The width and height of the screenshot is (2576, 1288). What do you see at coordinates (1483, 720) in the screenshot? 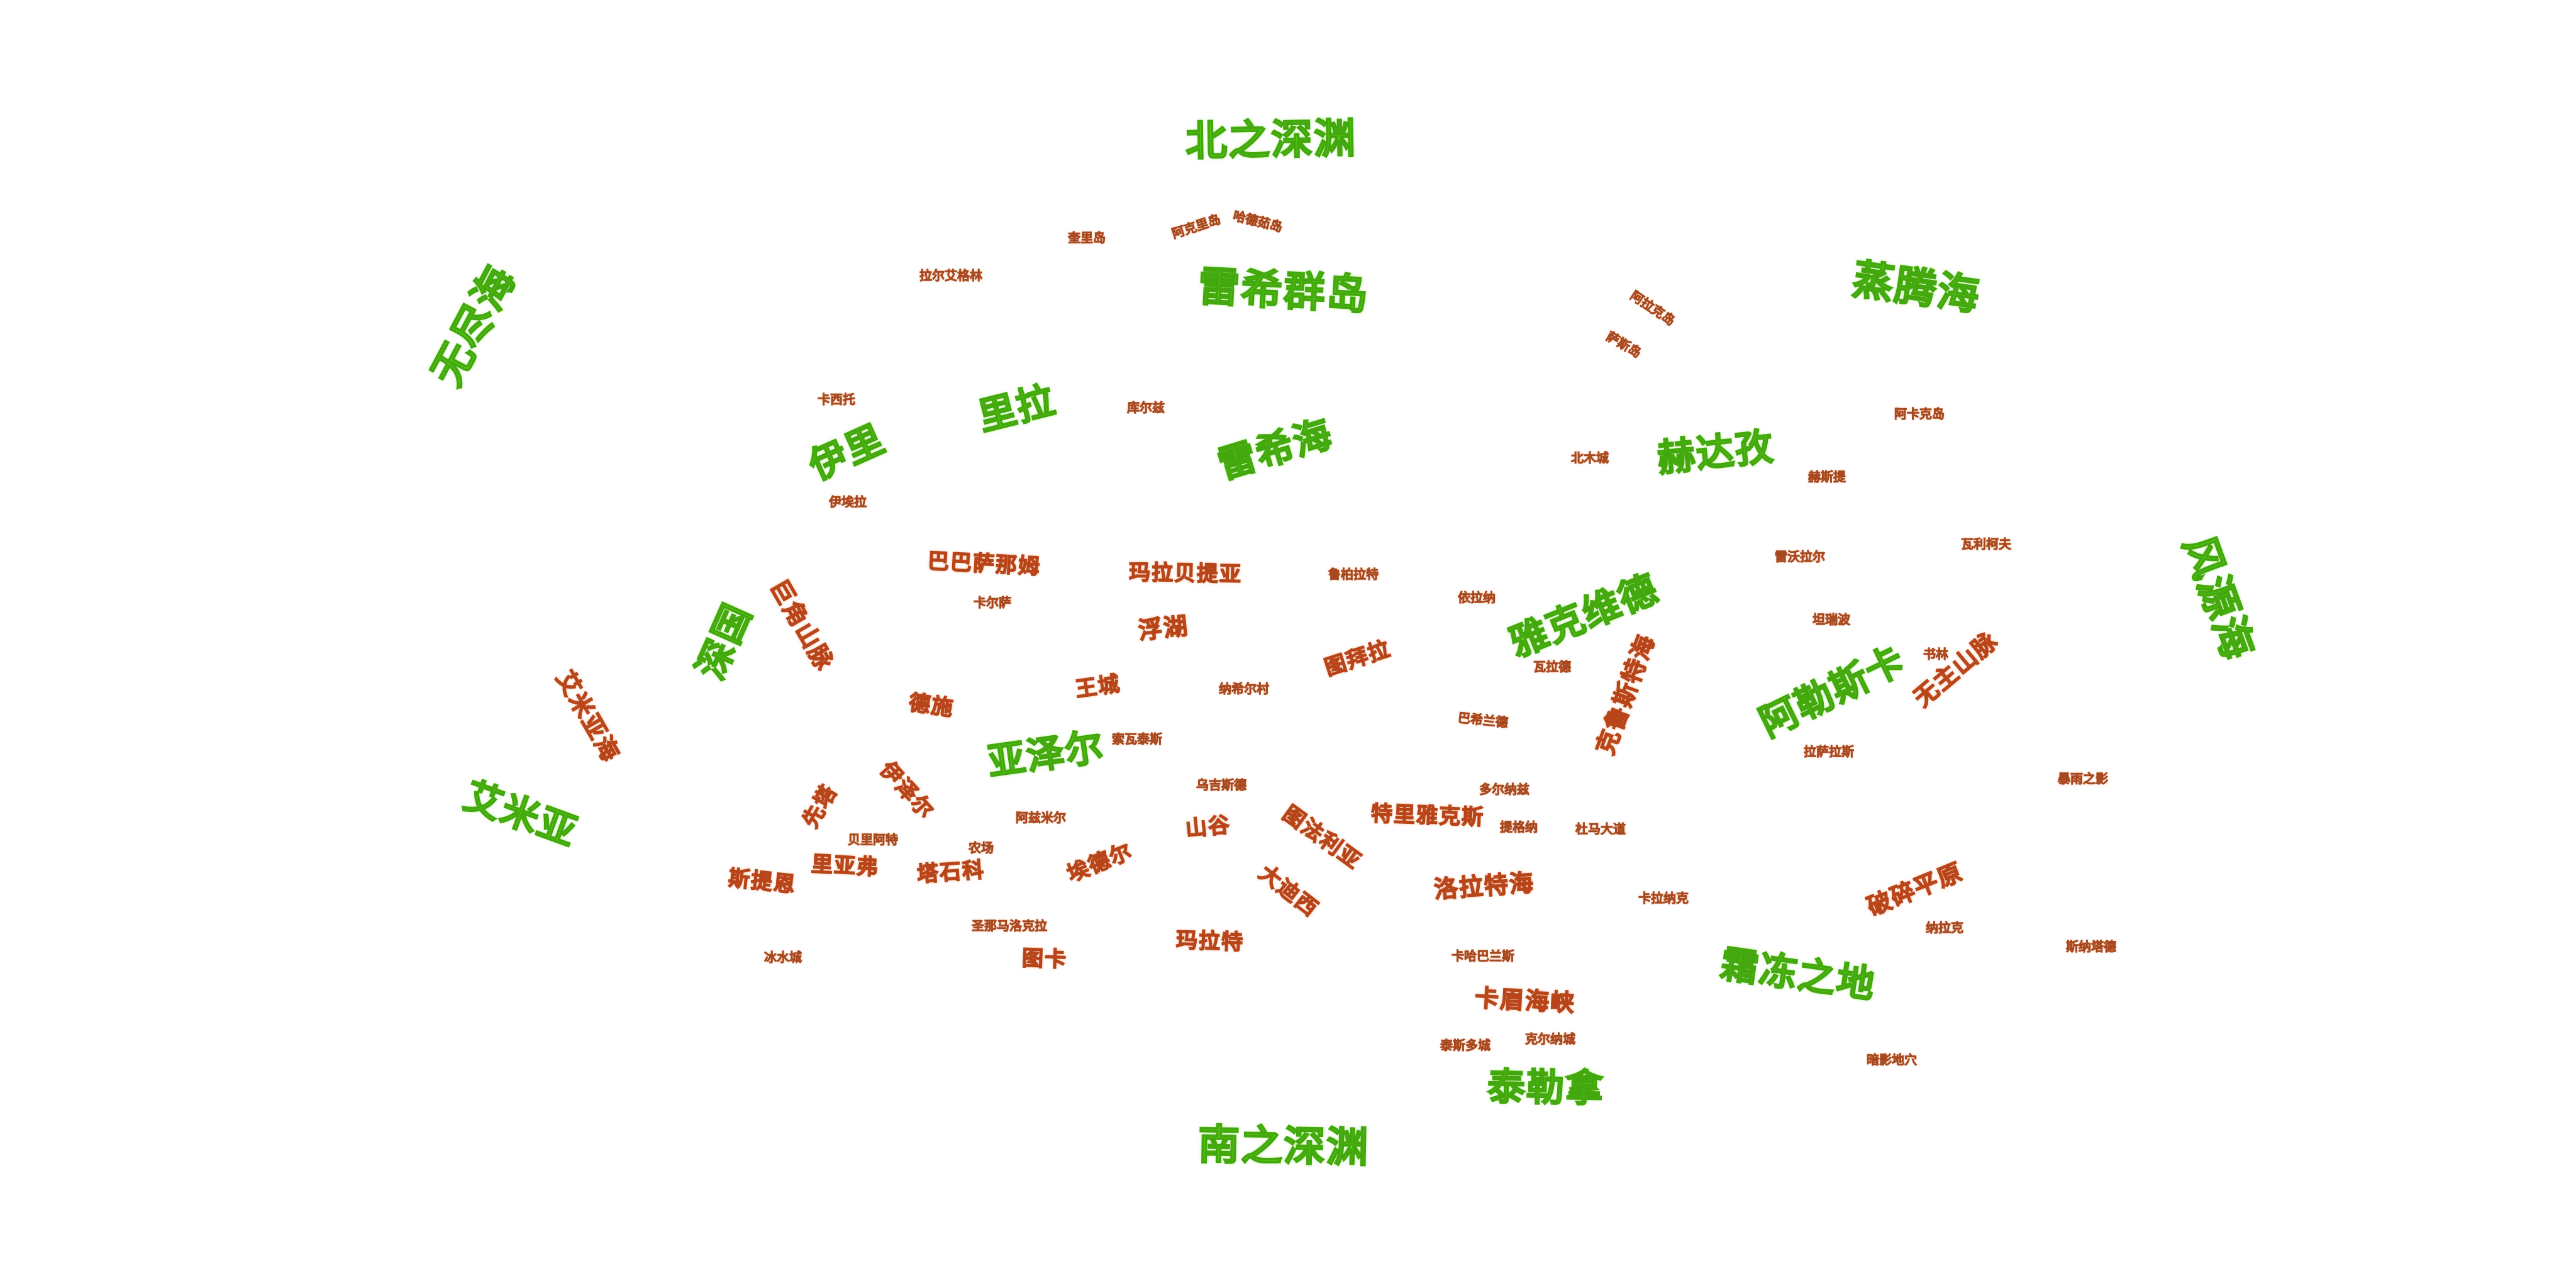
I see `town-label-t-bahuan: 巴希兰德` at bounding box center [1483, 720].